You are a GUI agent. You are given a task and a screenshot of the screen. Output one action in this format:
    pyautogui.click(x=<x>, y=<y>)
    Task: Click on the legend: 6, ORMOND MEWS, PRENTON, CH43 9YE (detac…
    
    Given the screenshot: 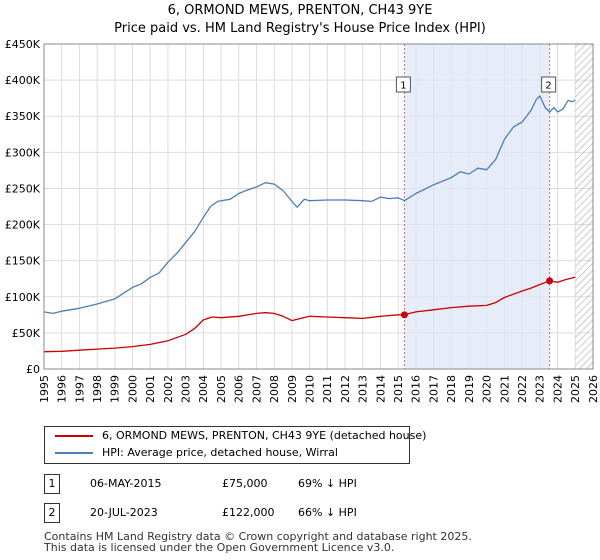 What is the action you would take?
    pyautogui.click(x=235, y=445)
    